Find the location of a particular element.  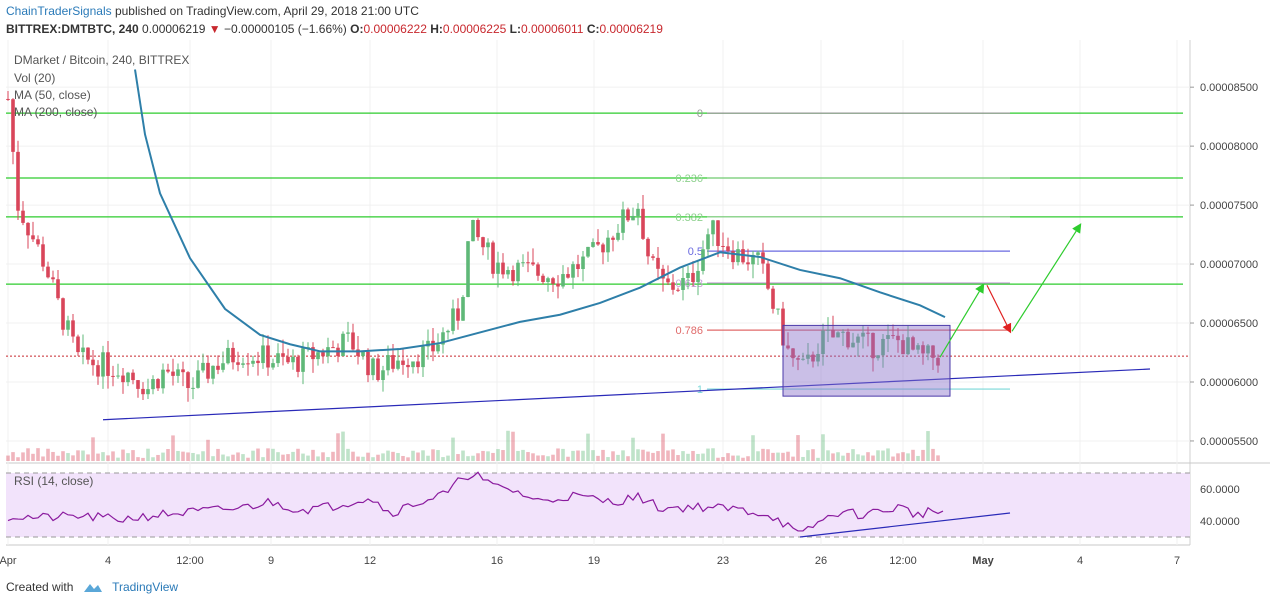

legend-rsi: RSI (14, close) is located at coordinates (54, 481).